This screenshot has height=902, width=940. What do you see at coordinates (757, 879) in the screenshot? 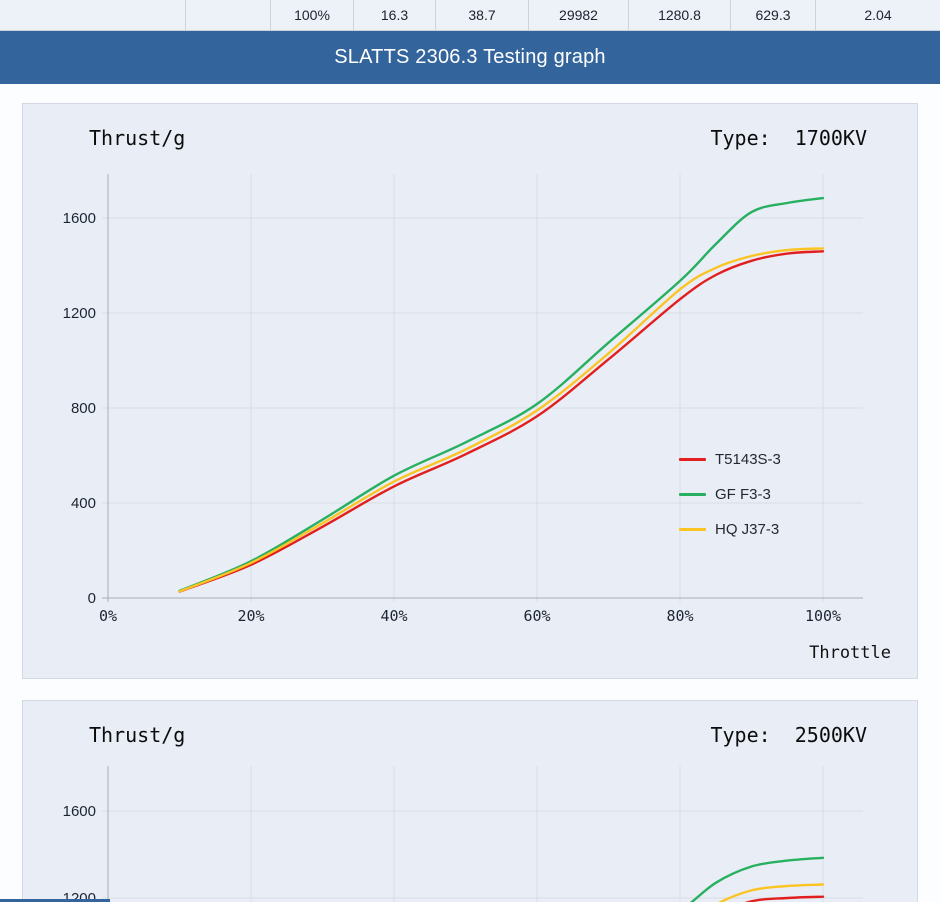
I see `series-line-GF F3-3` at bounding box center [757, 879].